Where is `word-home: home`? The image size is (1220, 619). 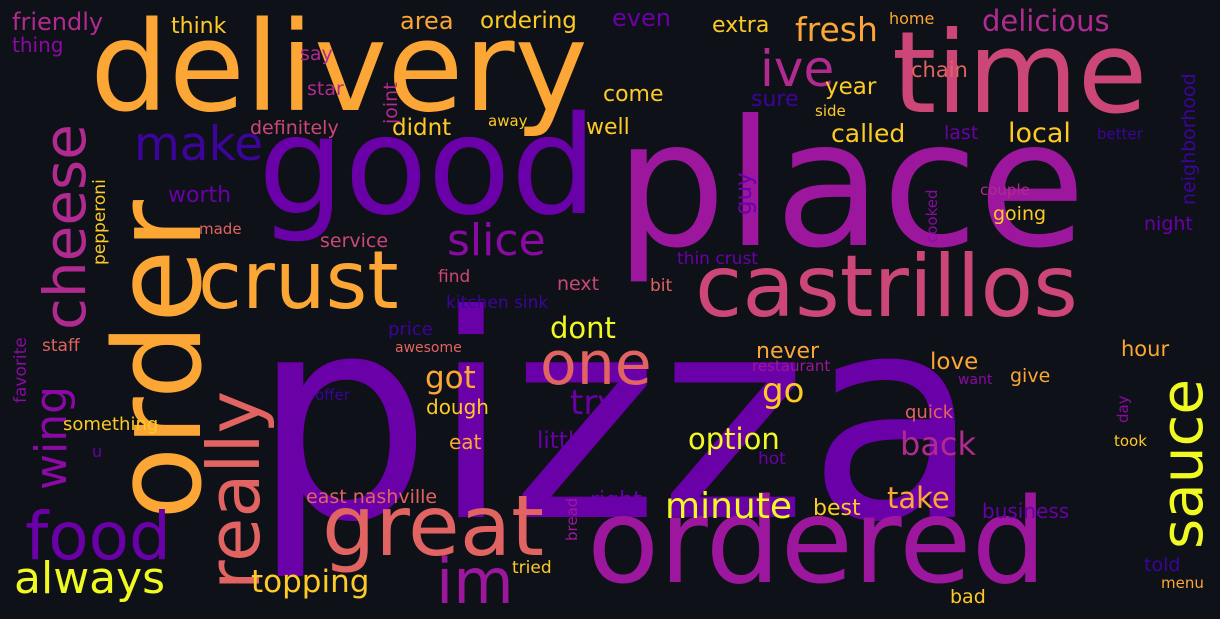
word-home: home is located at coordinates (912, 18).